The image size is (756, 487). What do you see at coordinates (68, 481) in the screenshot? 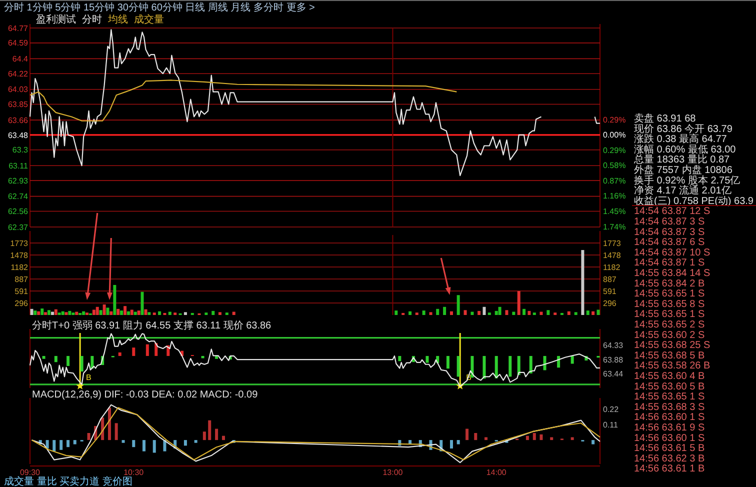
I see `text: 成交量 量比 买卖力道 竞价图` at bounding box center [68, 481].